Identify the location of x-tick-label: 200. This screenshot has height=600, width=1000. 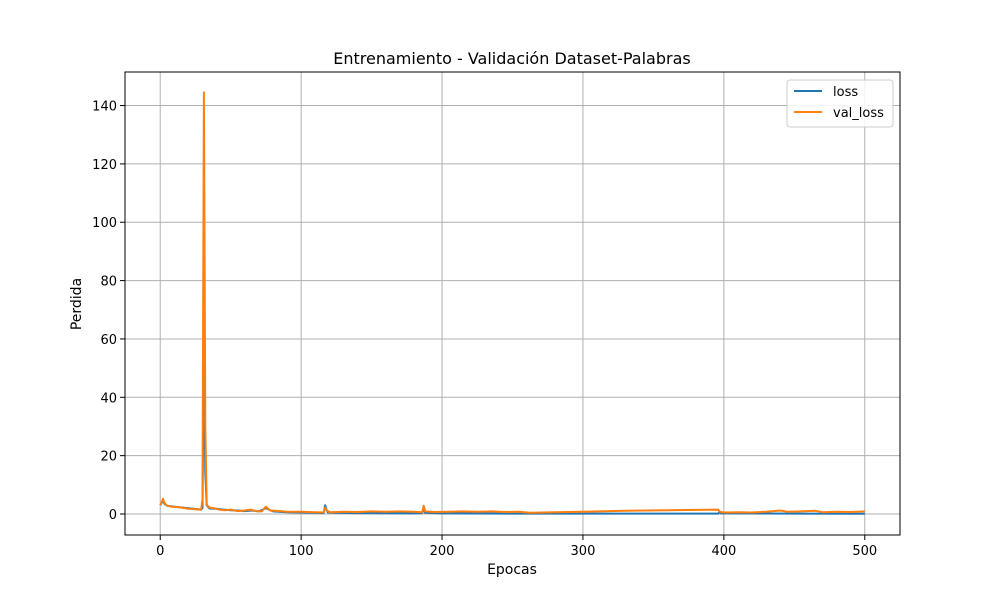
(442, 551).